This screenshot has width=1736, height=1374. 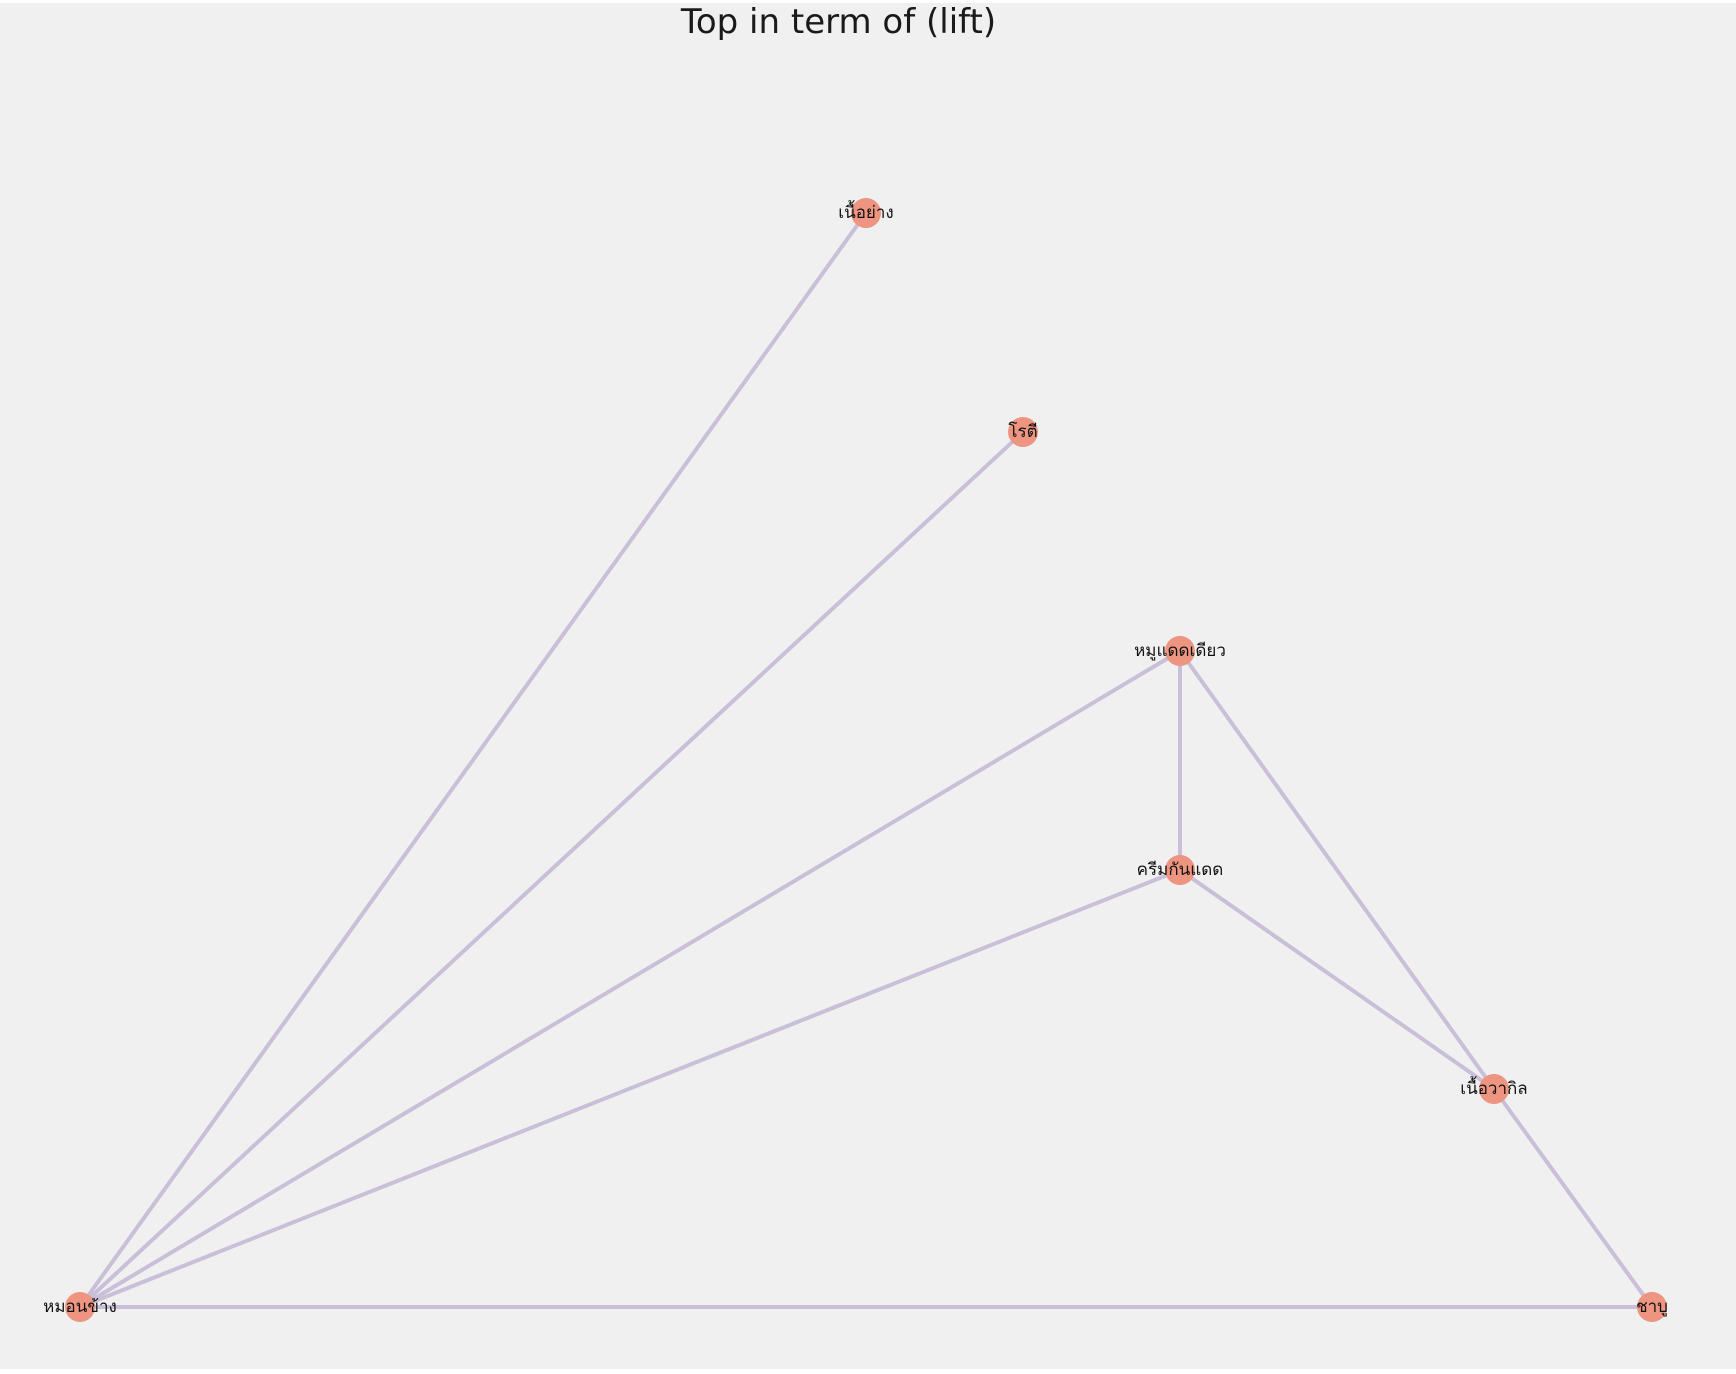 I want to click on graph-node: ครีมกันแดด, so click(x=1180, y=870).